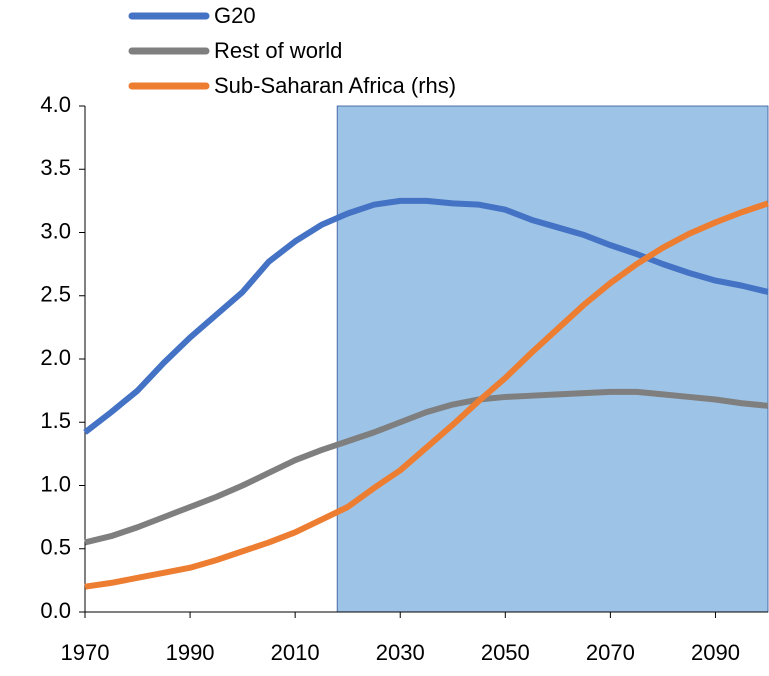 The image size is (769, 676). Describe the element at coordinates (278, 50) in the screenshot. I see `legend-label: Rest of world` at that location.